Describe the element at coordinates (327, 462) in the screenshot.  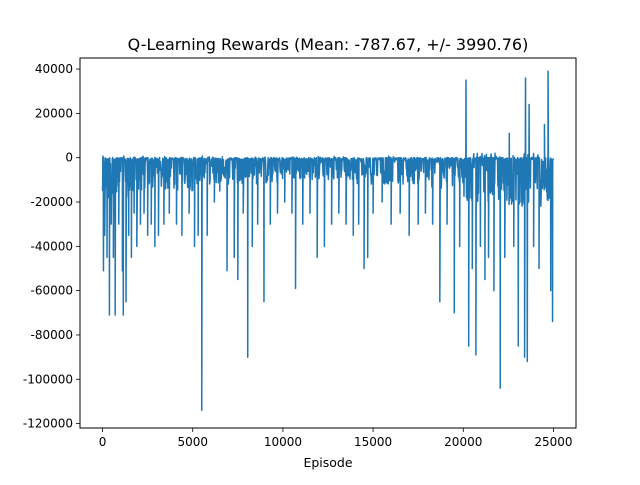
I see `x-axis-label: Episode` at that location.